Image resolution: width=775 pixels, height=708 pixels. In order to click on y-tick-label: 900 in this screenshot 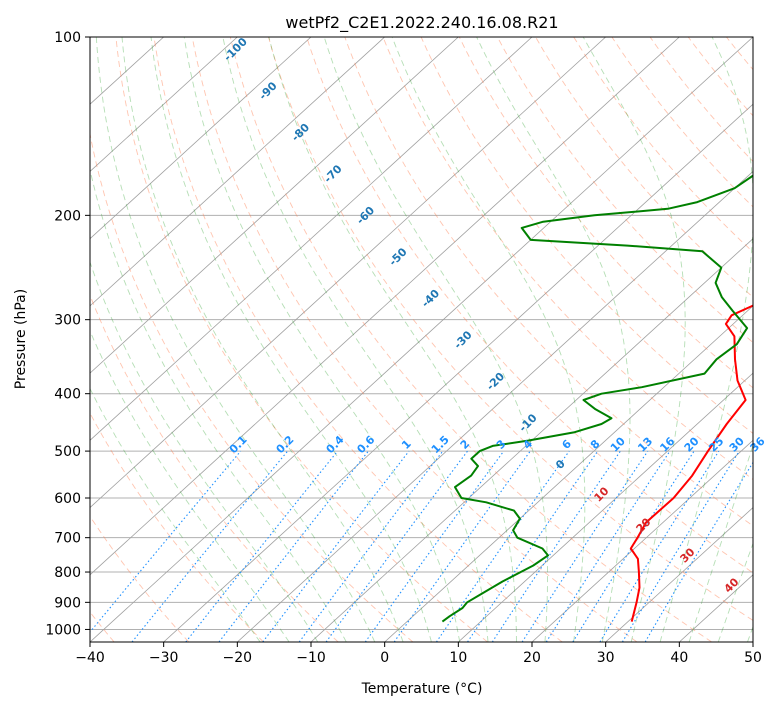, I will do `click(67, 603)`.